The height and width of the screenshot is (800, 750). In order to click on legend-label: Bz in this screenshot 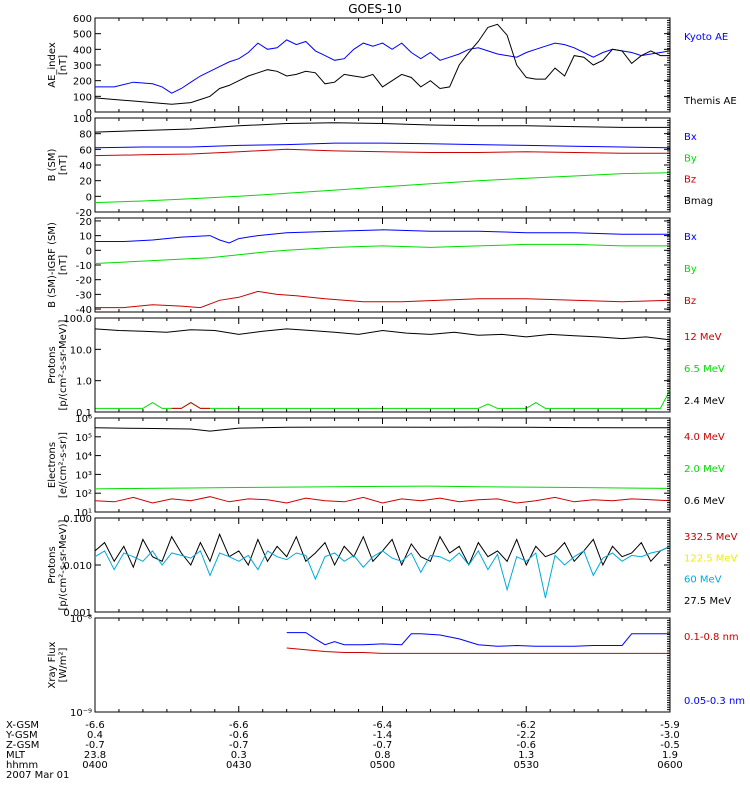, I will do `click(690, 301)`.